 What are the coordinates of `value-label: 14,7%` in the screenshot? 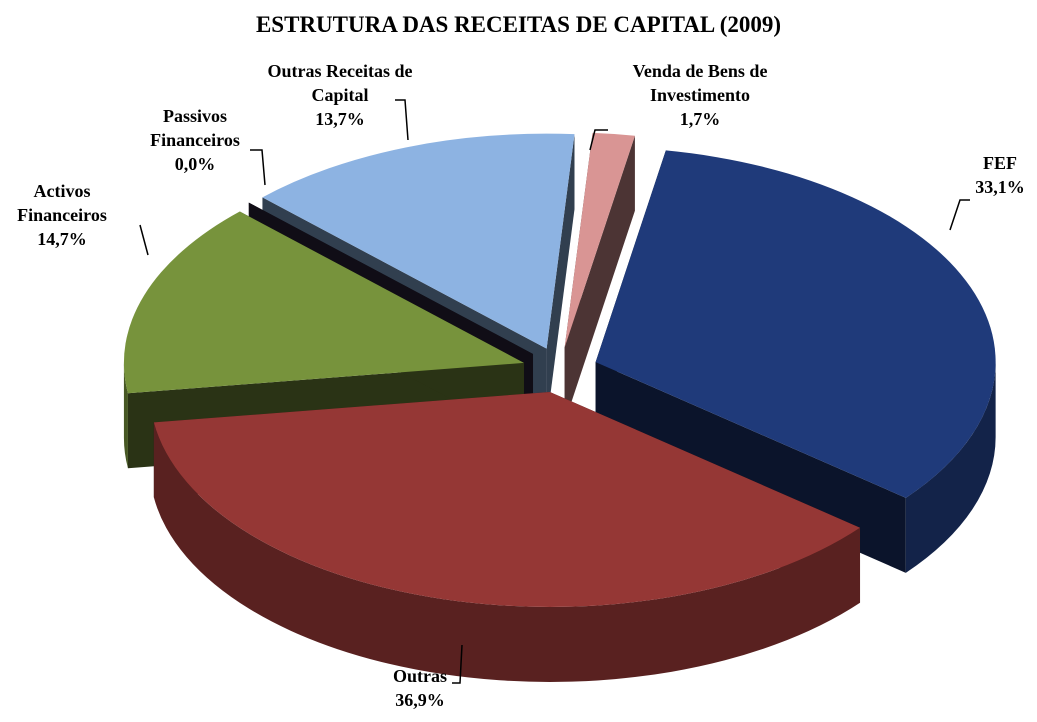 It's located at (62, 239).